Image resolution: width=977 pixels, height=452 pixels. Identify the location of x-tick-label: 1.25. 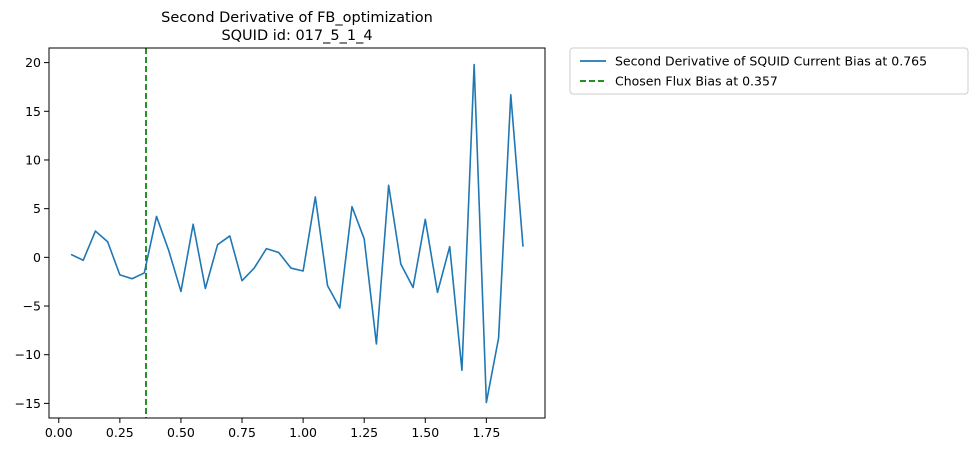
(364, 432).